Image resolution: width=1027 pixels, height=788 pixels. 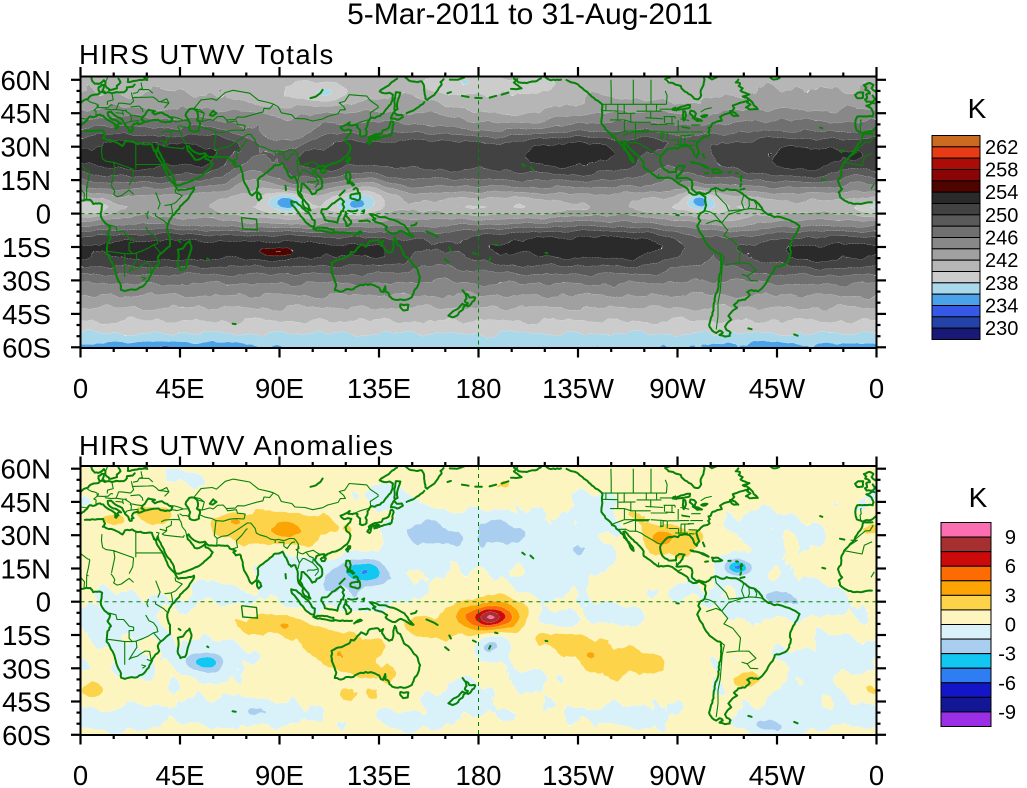 What do you see at coordinates (1001, 216) in the screenshot?
I see `svg-text: 250` at bounding box center [1001, 216].